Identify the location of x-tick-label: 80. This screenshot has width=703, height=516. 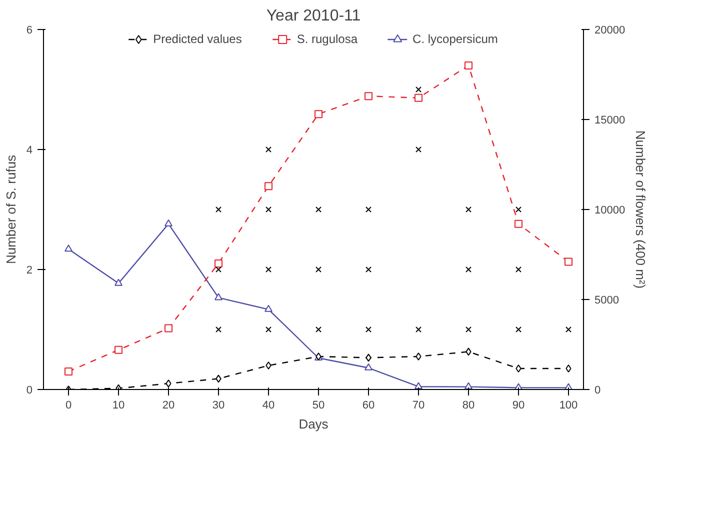
(468, 406).